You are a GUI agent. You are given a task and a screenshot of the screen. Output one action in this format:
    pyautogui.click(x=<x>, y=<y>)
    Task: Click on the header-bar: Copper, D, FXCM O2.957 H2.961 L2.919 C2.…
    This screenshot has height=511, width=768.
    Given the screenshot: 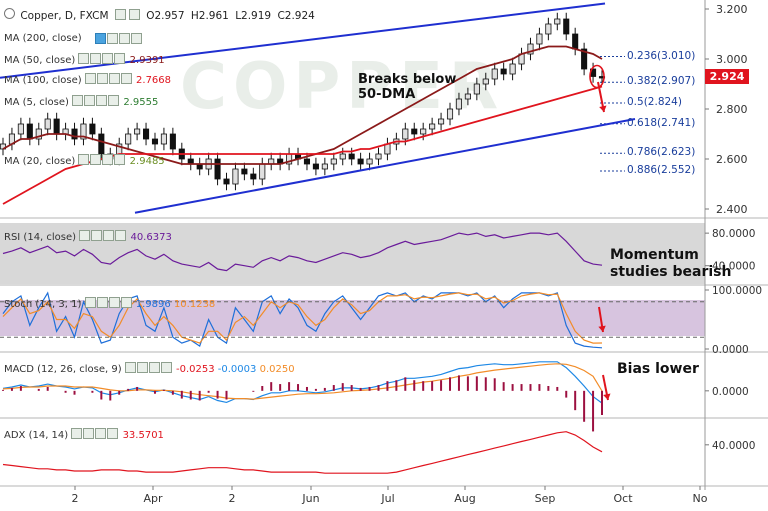 What is the action you would take?
    pyautogui.click(x=161, y=15)
    